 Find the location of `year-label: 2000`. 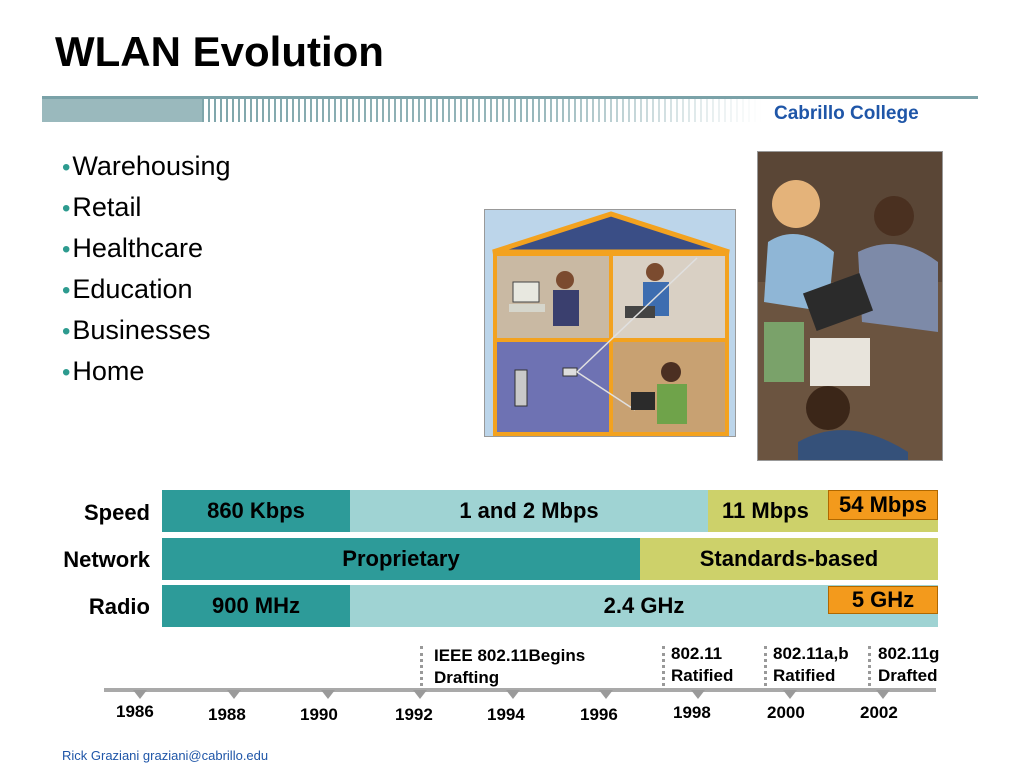

year-label: 2000 is located at coordinates (786, 712).